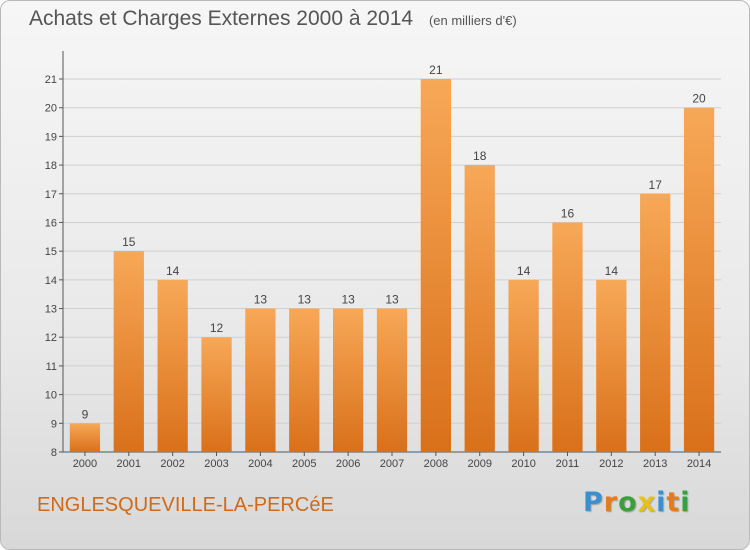  Describe the element at coordinates (51, 137) in the screenshot. I see `y-tick-label: 19` at that location.